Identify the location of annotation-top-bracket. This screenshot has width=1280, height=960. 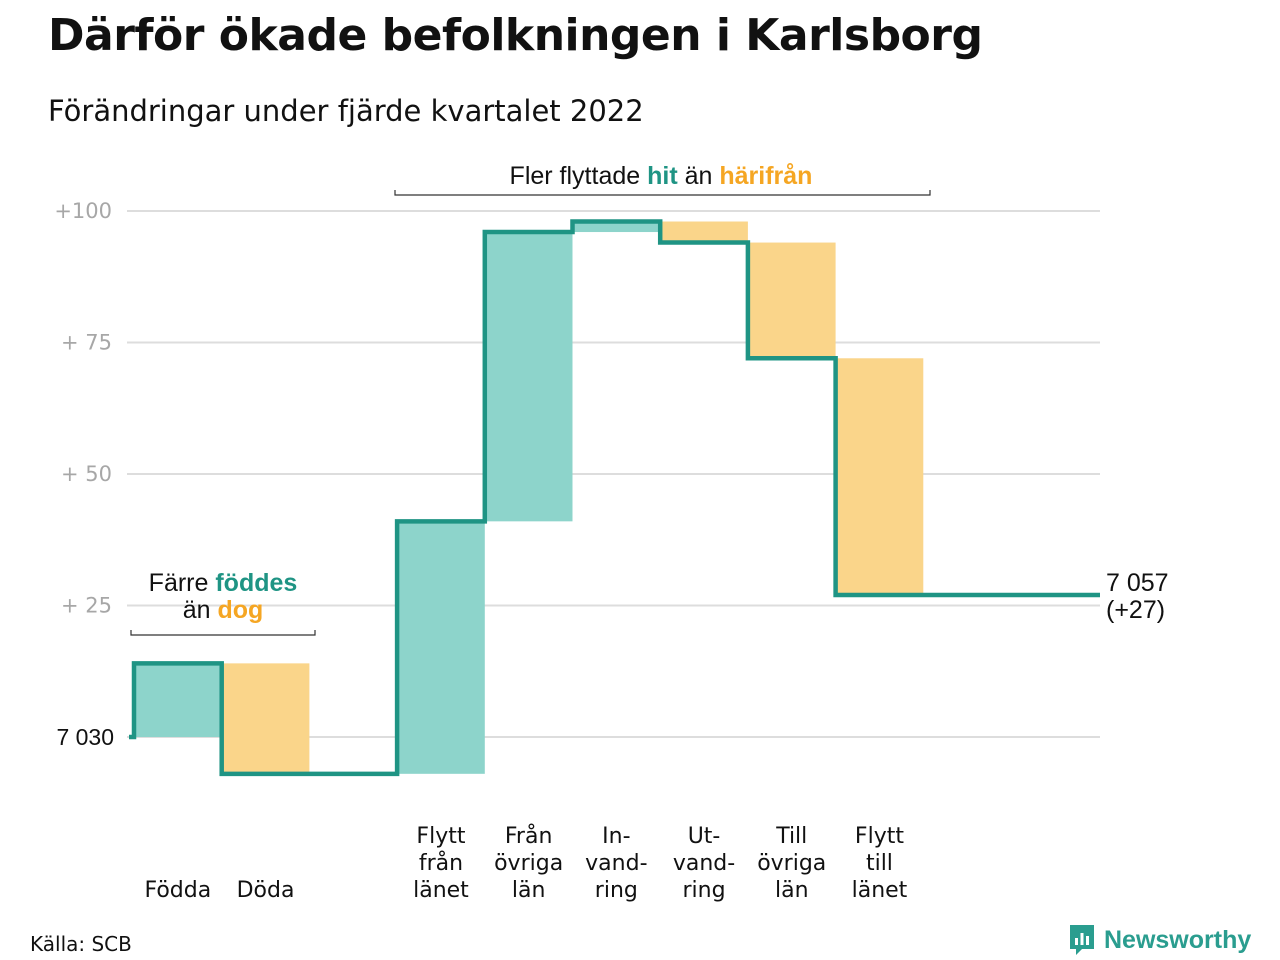
(662, 193).